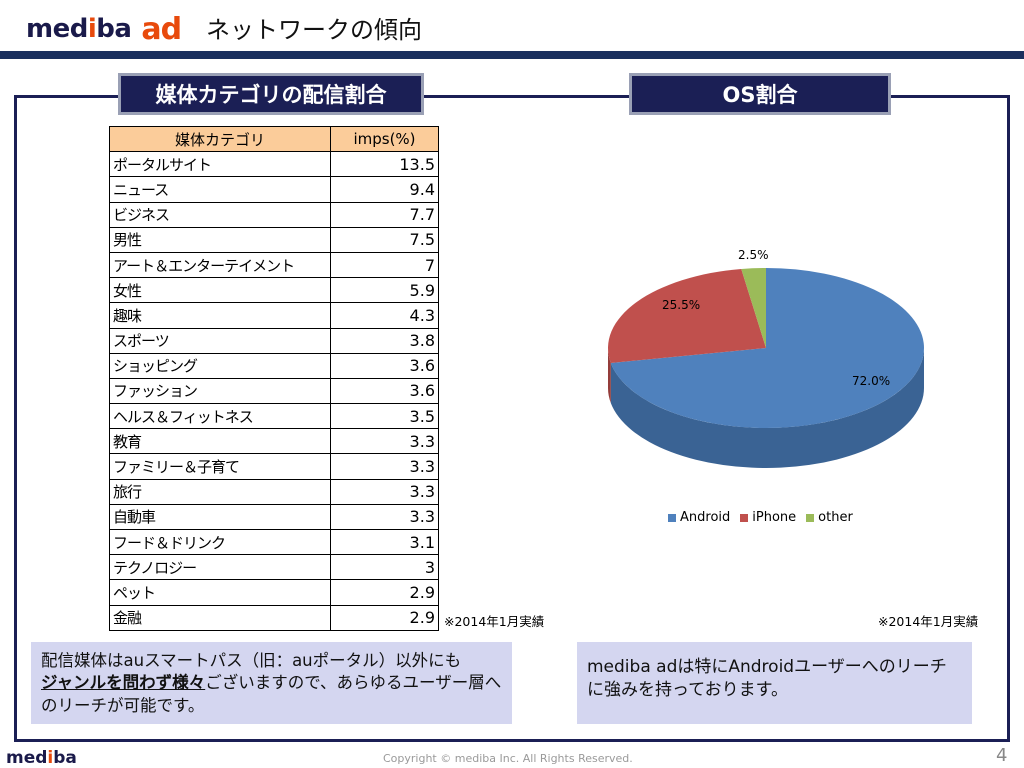 This screenshot has height=768, width=1024. Describe the element at coordinates (314, 30) in the screenshot. I see `page-title: ネットワークの傾向` at that location.